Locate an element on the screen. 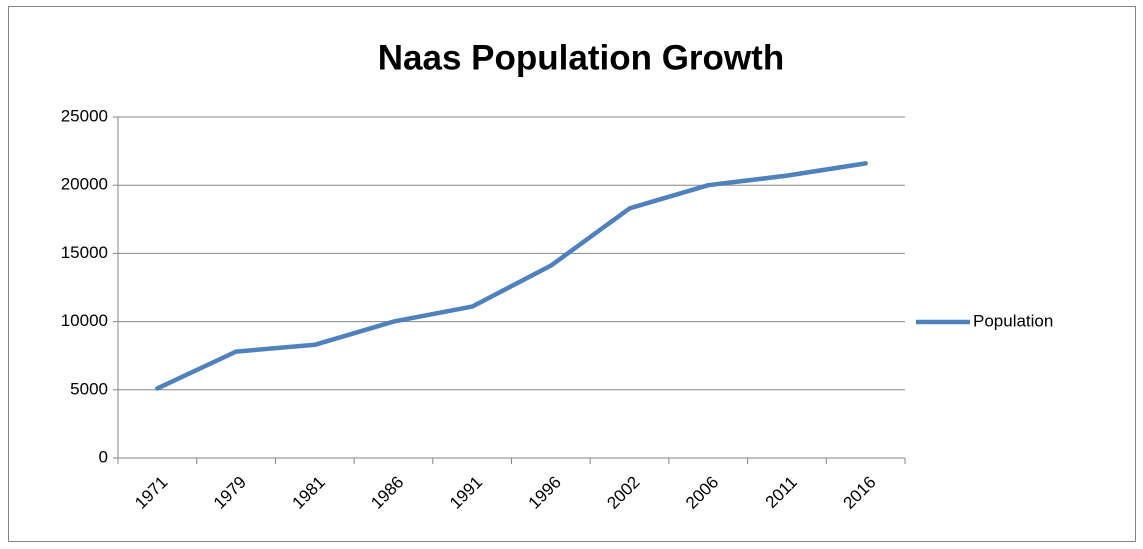 The image size is (1143, 549). legend-label: Population is located at coordinates (1013, 320).